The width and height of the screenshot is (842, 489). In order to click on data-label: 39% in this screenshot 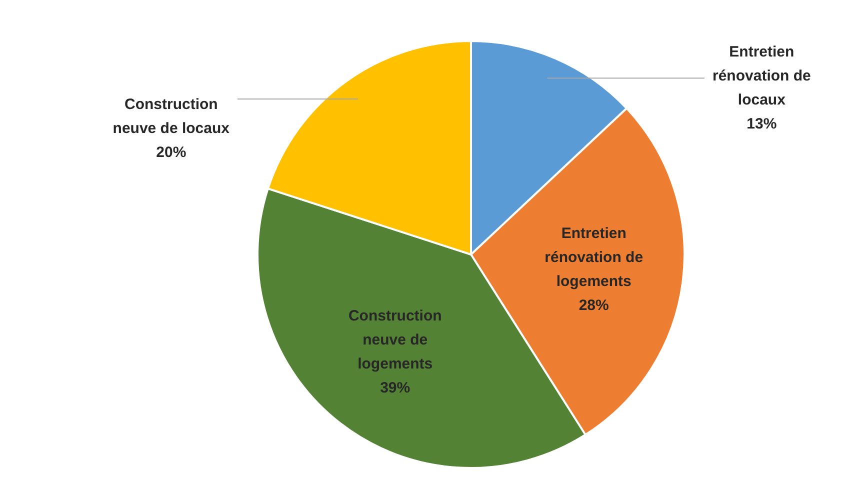, I will do `click(395, 387)`.